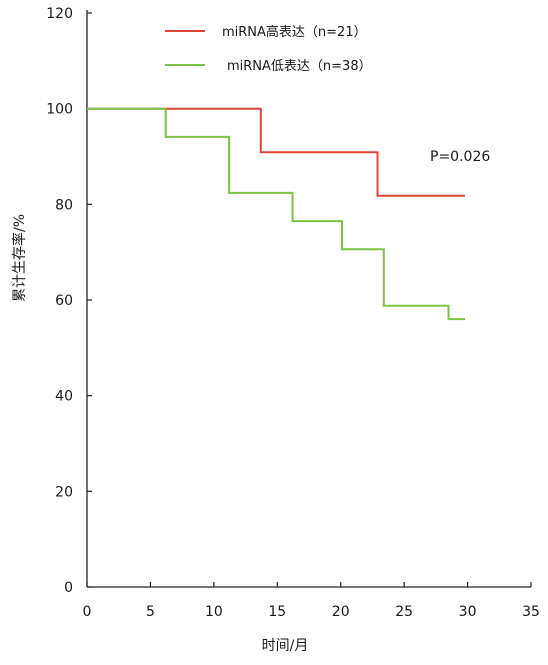 The height and width of the screenshot is (665, 548). What do you see at coordinates (268, 49) in the screenshot?
I see `legend: miRNA高表达（n=21） miRNA低表达（n=38）` at bounding box center [268, 49].